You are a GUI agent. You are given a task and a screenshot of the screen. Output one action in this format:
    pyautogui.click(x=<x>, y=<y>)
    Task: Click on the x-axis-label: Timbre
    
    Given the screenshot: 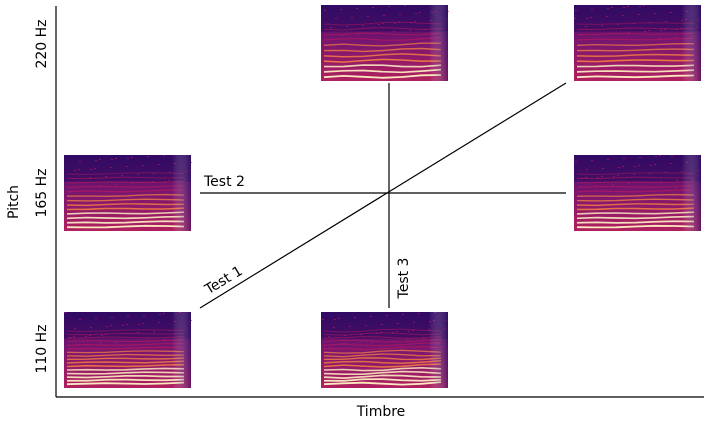 What is the action you would take?
    pyautogui.click(x=381, y=412)
    